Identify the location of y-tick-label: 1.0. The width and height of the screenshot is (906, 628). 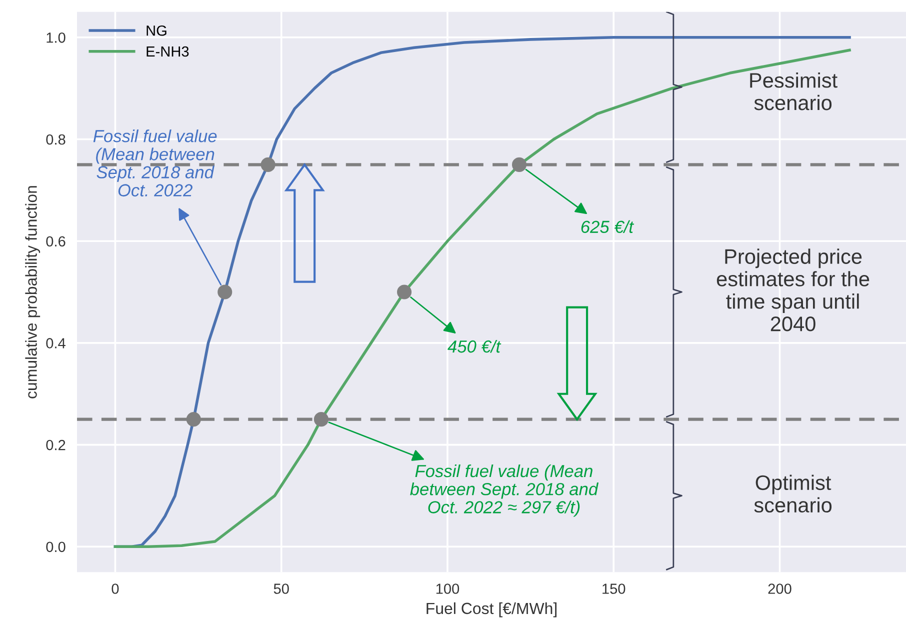
(56, 37).